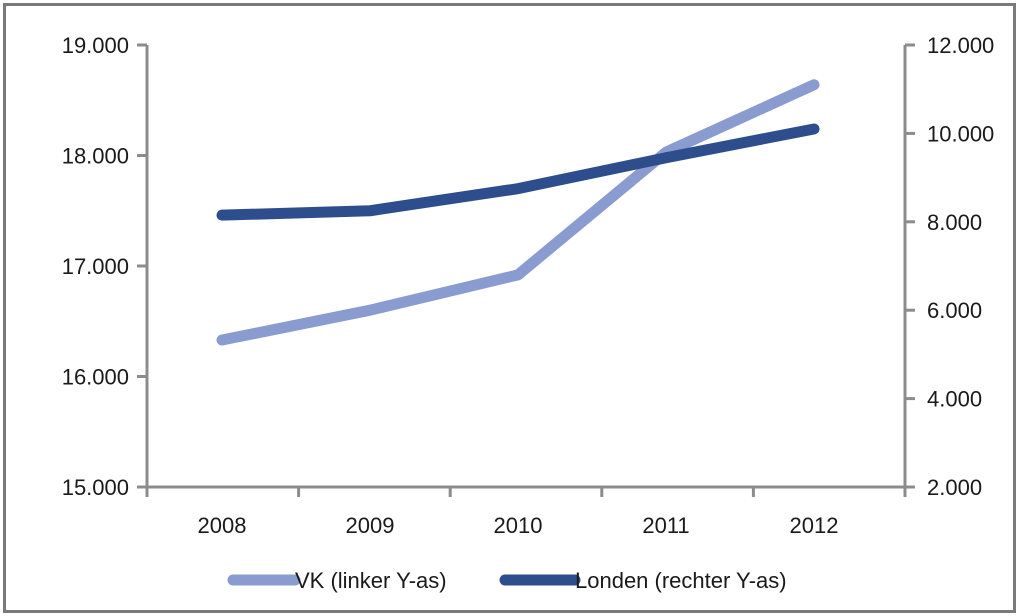 This screenshot has height=616, width=1023. What do you see at coordinates (95, 377) in the screenshot?
I see `left-tick-label: 16.000` at bounding box center [95, 377].